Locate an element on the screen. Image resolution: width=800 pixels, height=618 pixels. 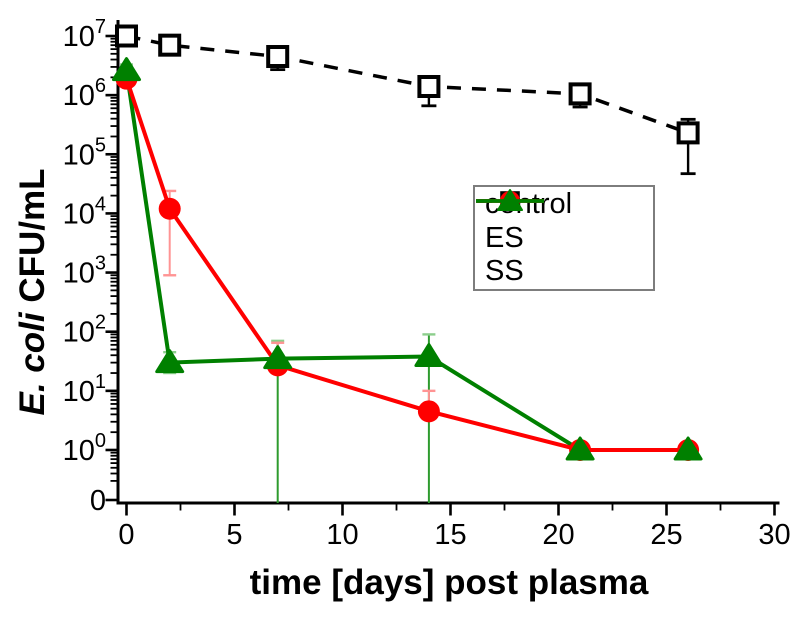
x-tick-label-15: 15 is located at coordinates (450, 535).